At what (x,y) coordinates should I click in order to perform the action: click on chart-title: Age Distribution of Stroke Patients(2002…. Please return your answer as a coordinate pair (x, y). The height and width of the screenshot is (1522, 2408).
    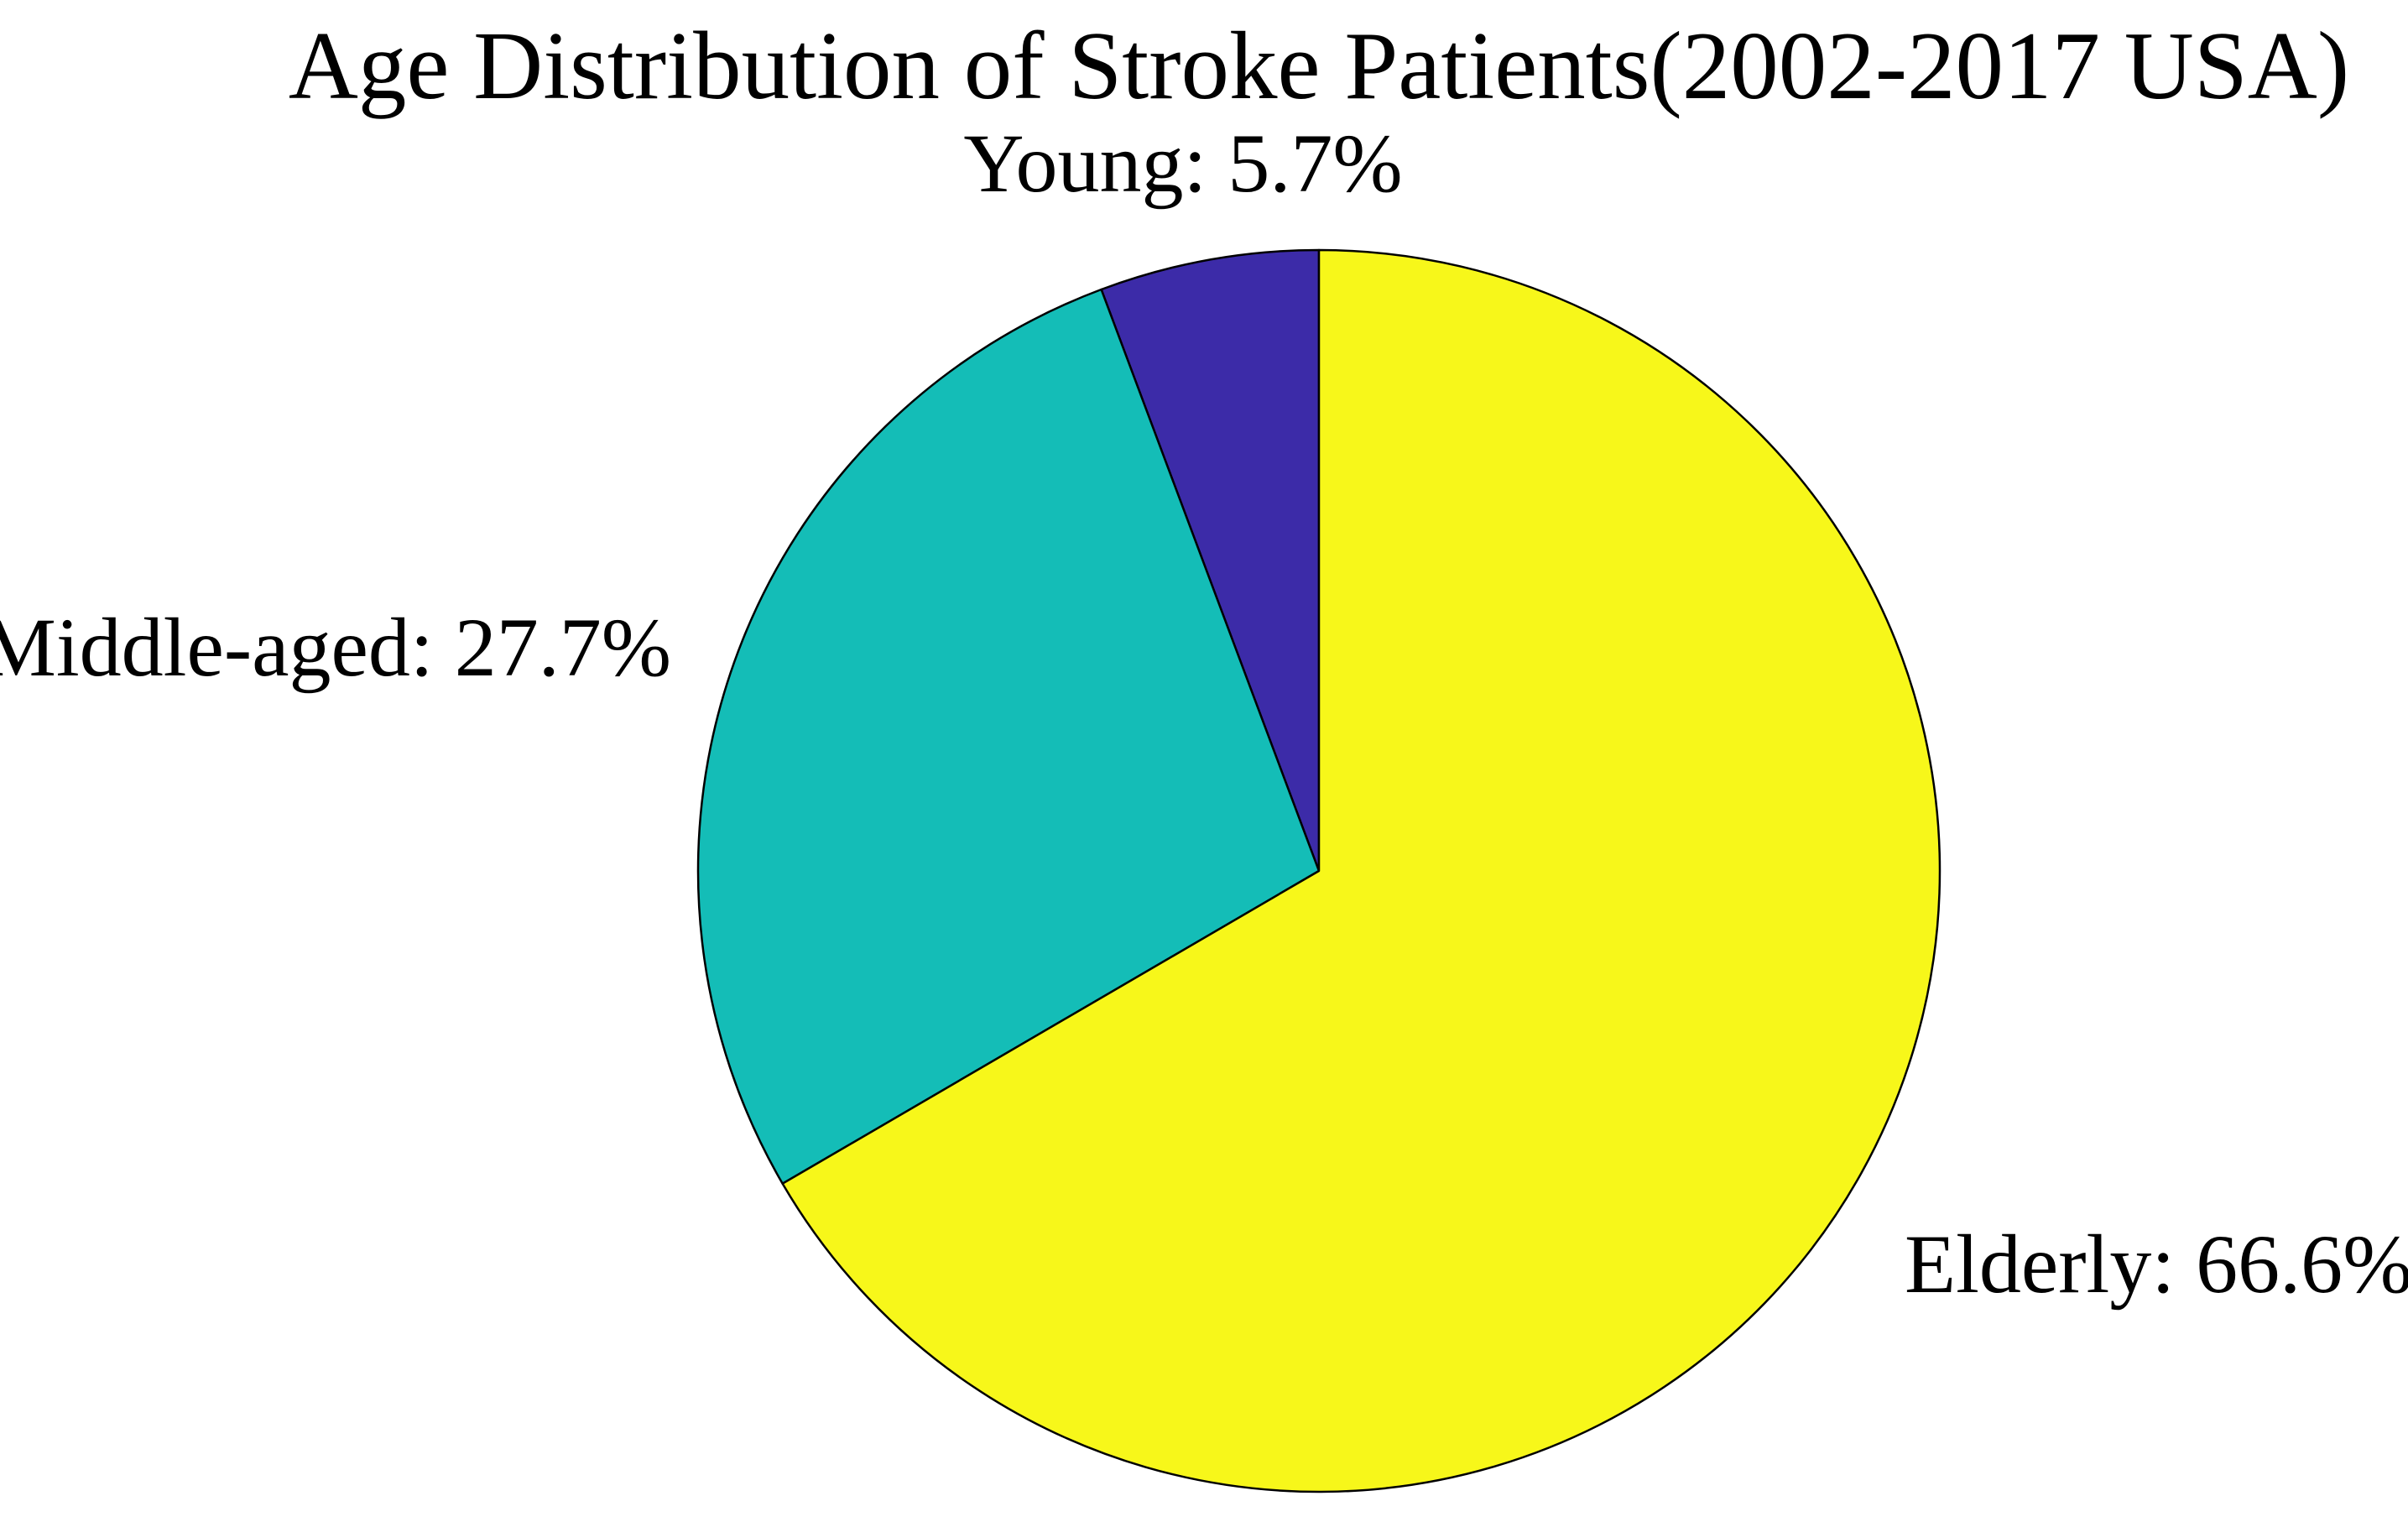
    Looking at the image, I should click on (1319, 66).